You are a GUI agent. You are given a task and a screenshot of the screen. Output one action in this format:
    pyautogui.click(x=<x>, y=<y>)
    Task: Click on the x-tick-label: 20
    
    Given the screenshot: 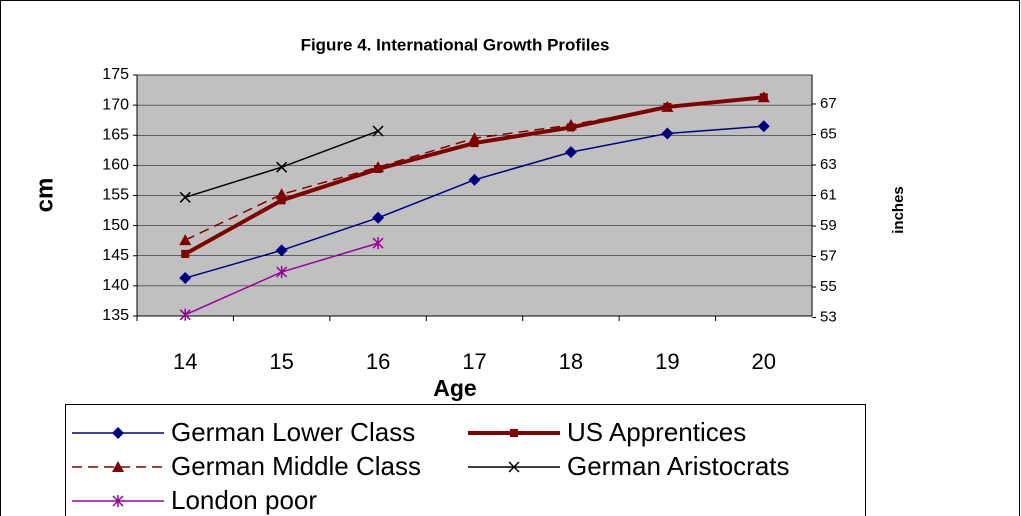 What is the action you would take?
    pyautogui.click(x=764, y=361)
    